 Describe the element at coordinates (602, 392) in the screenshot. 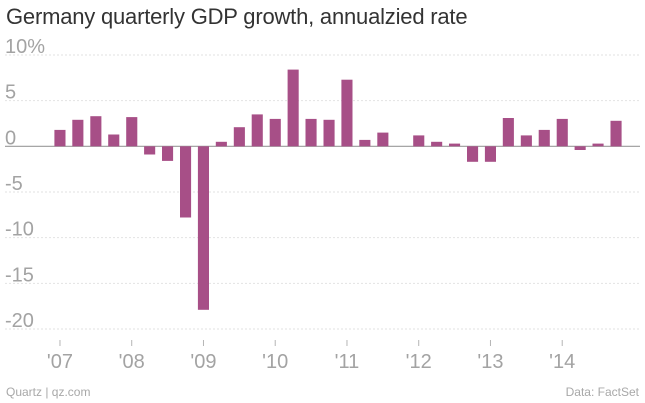

I see `data-source: Data: FactSet` at that location.